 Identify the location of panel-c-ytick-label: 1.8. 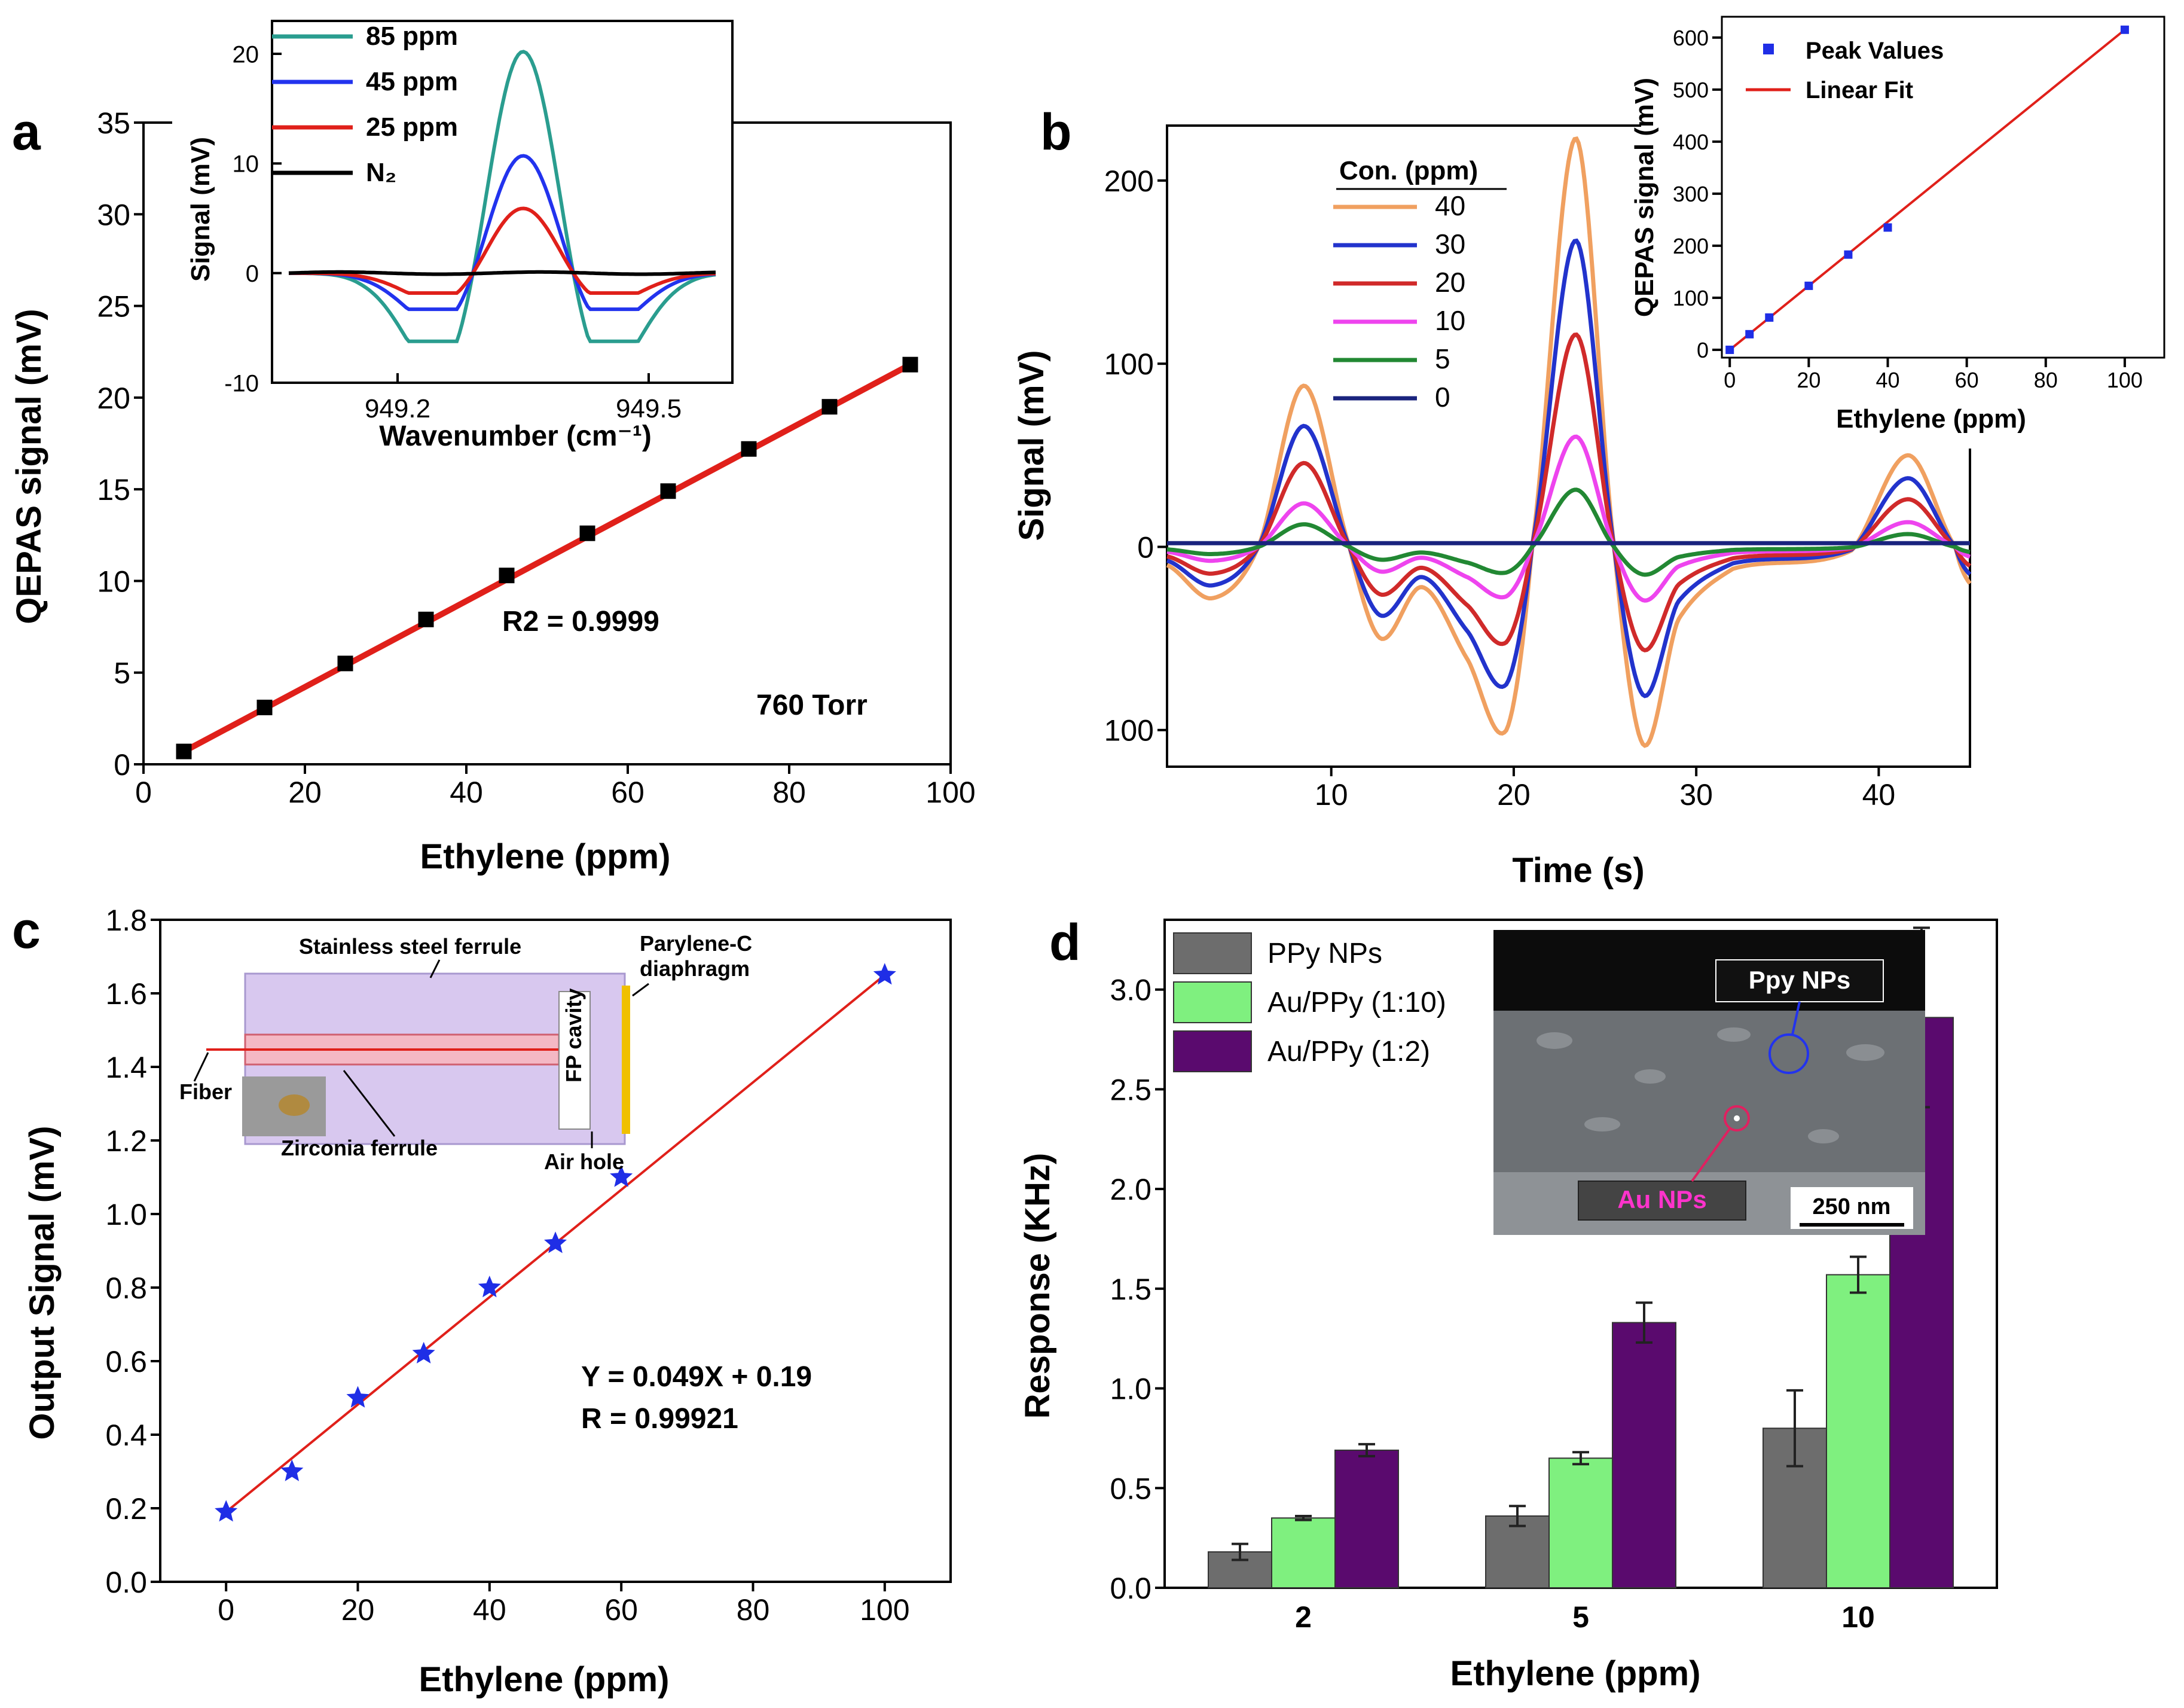
(126, 921).